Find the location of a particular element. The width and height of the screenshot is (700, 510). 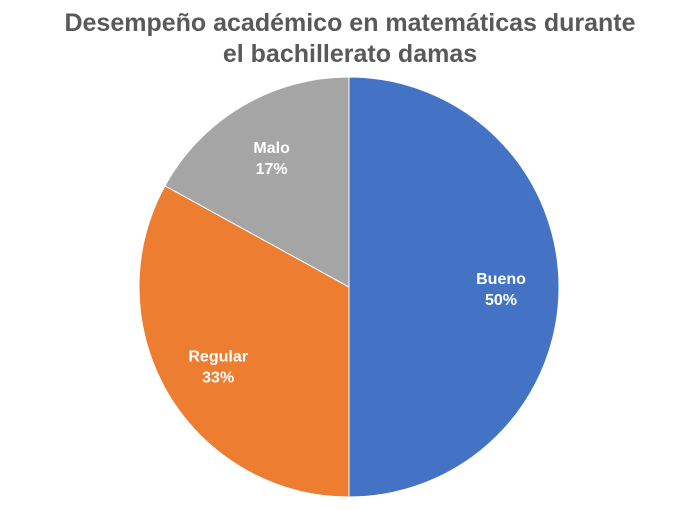

pie-slice-malo is located at coordinates (257, 182).